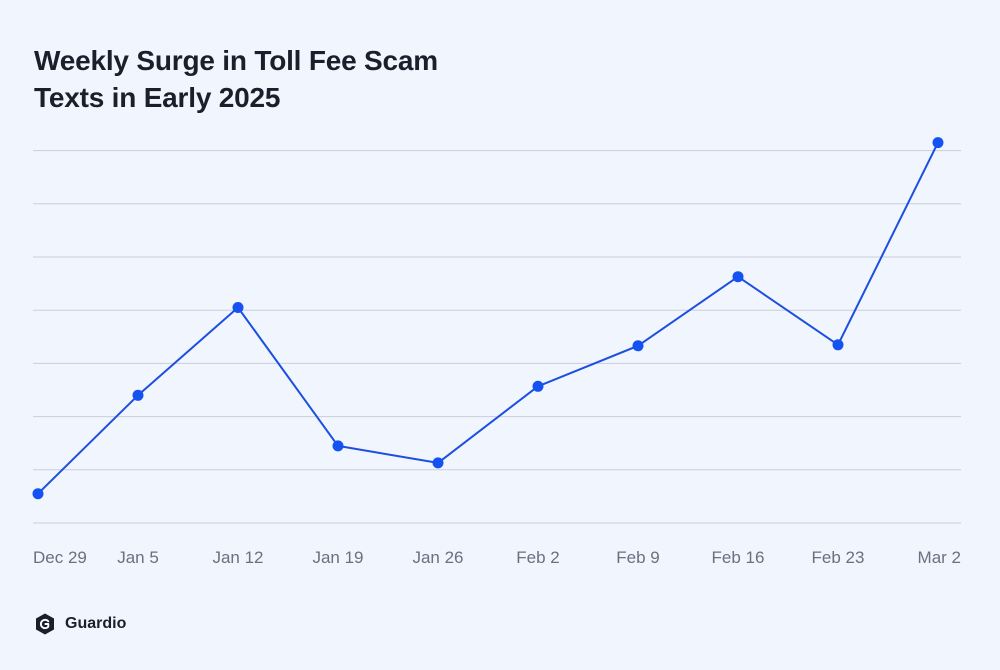 The height and width of the screenshot is (670, 1000). Describe the element at coordinates (537, 557) in the screenshot. I see `x-tick-label: Feb 2` at that location.